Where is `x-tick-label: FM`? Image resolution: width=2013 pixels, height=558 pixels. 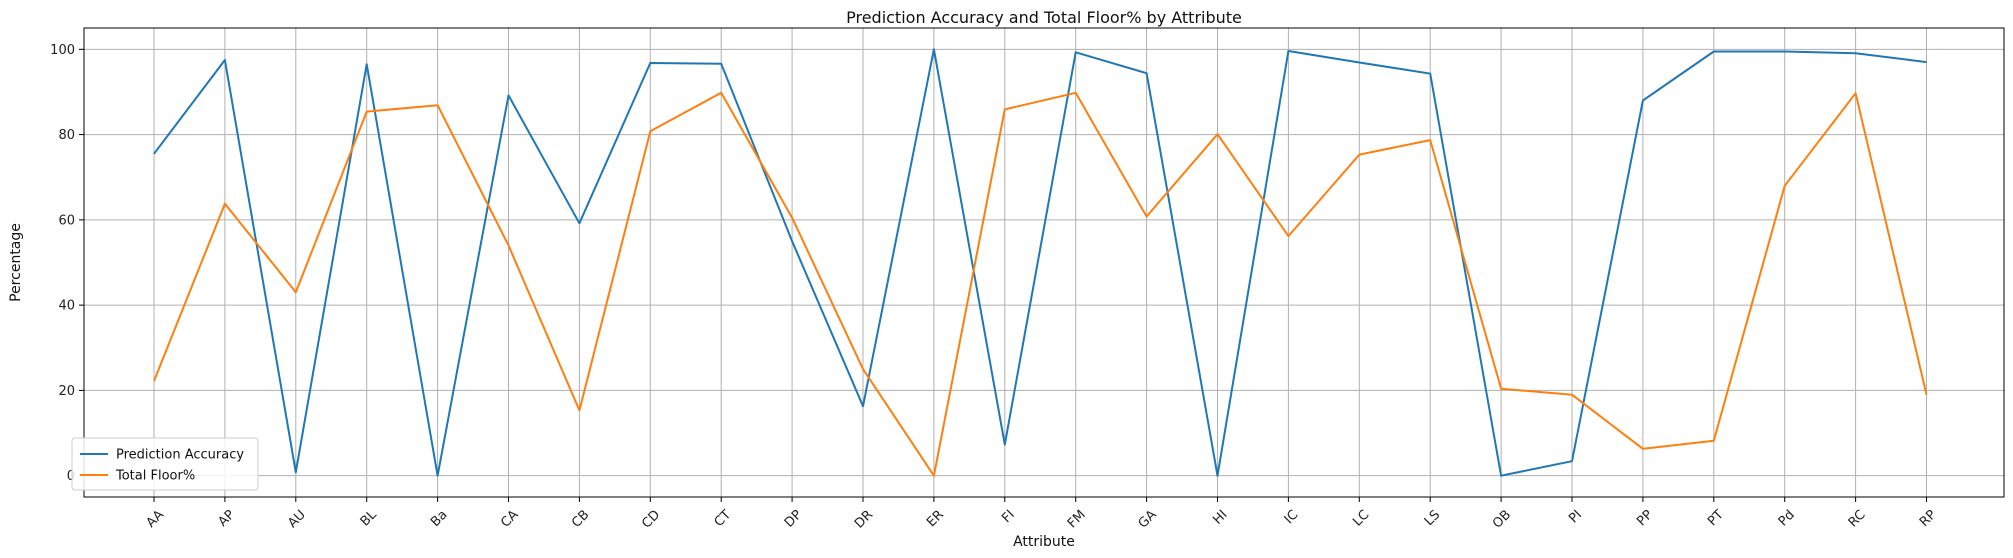
x-tick-label: FM is located at coordinates (1077, 519).